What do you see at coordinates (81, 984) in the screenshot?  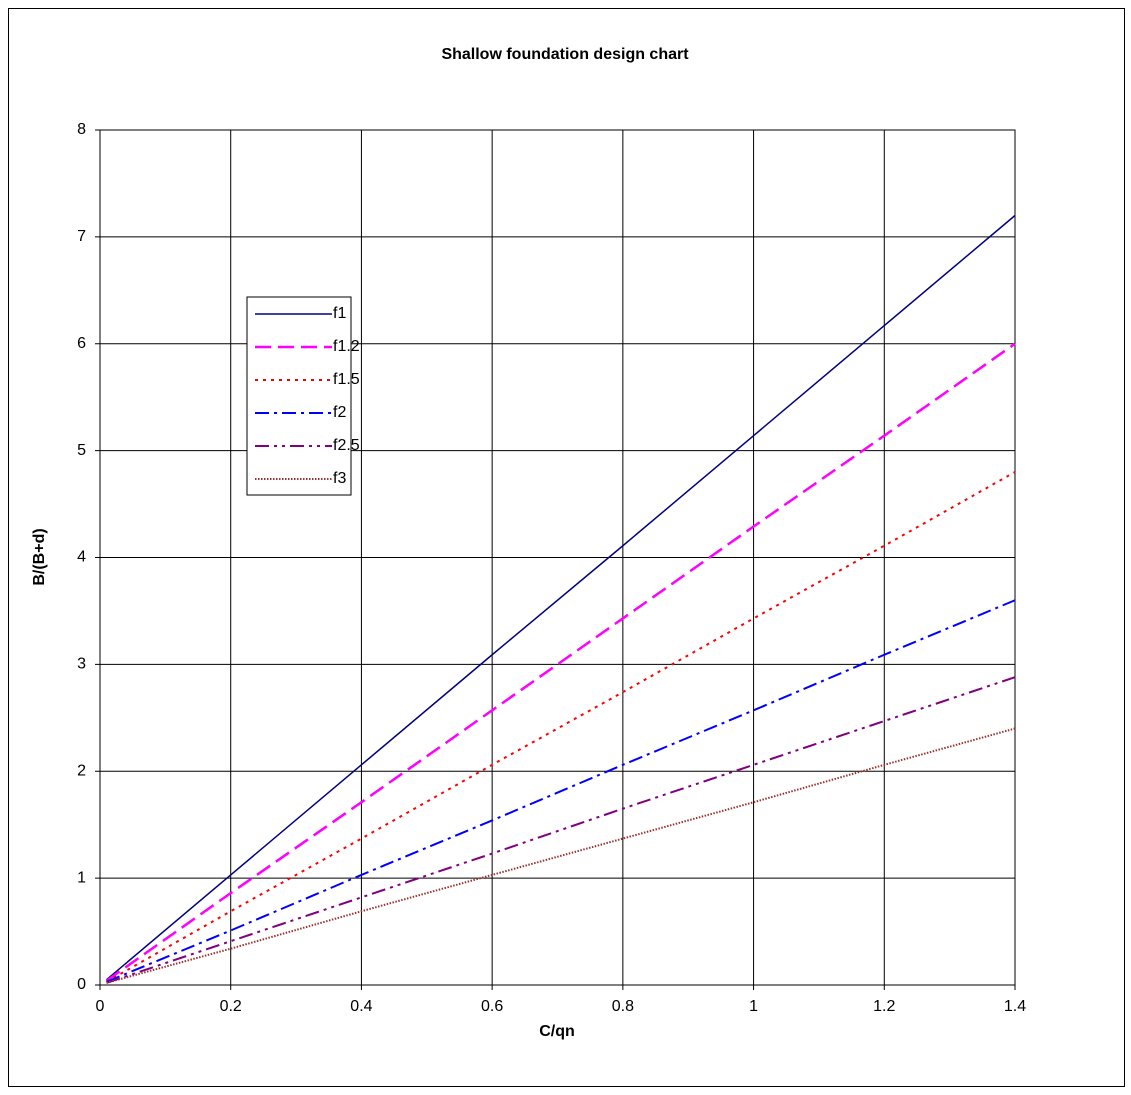 I see `y-tick-label: 0` at bounding box center [81, 984].